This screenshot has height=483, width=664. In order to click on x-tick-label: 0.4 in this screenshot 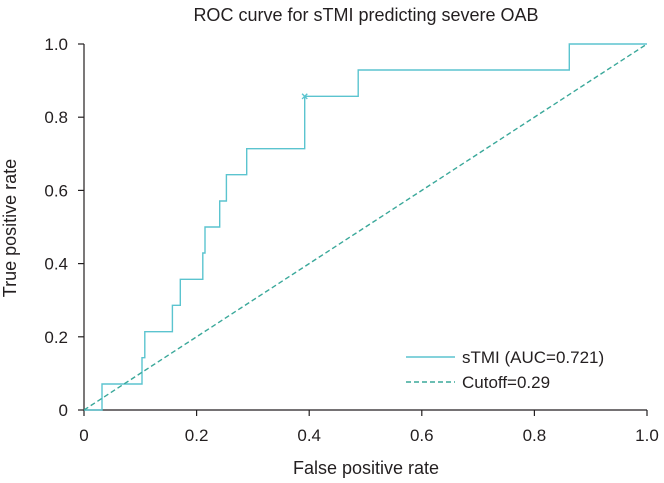, I will do `click(309, 435)`.